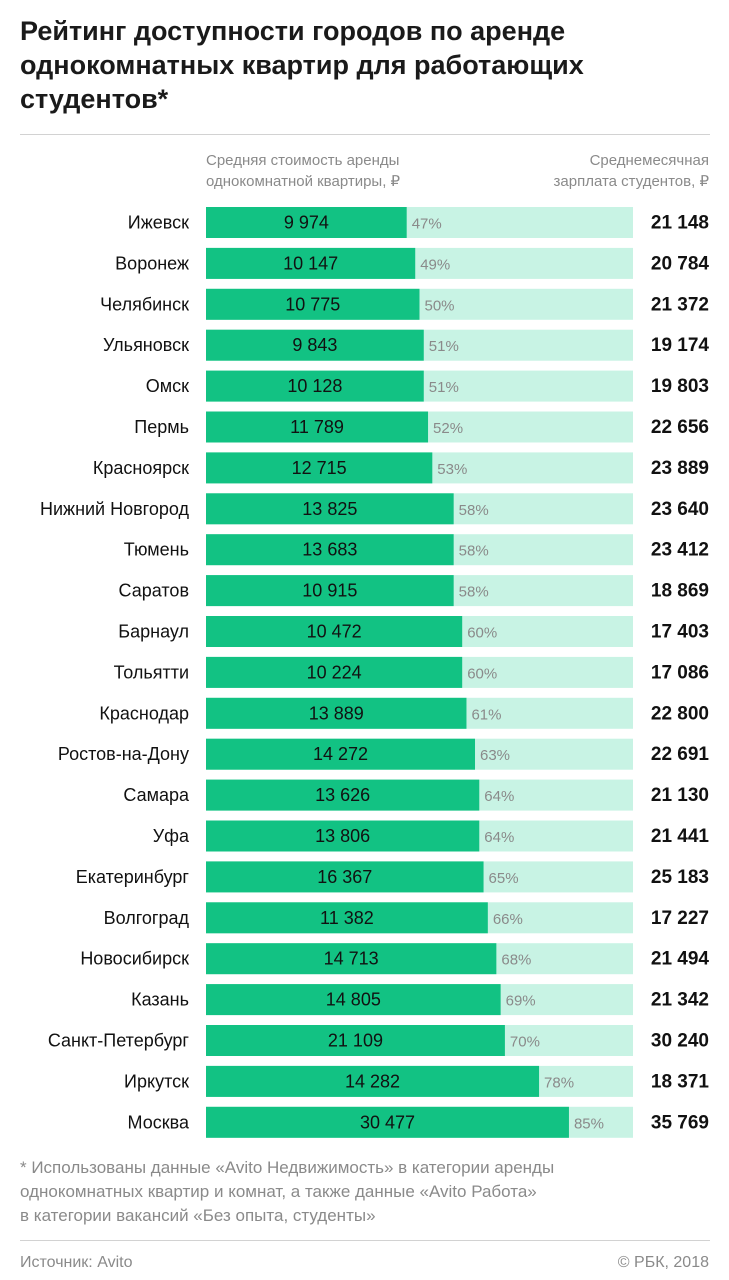 This screenshot has width=729, height=1280. What do you see at coordinates (156, 1081) in the screenshot?
I see `city-label: Иркутск` at bounding box center [156, 1081].